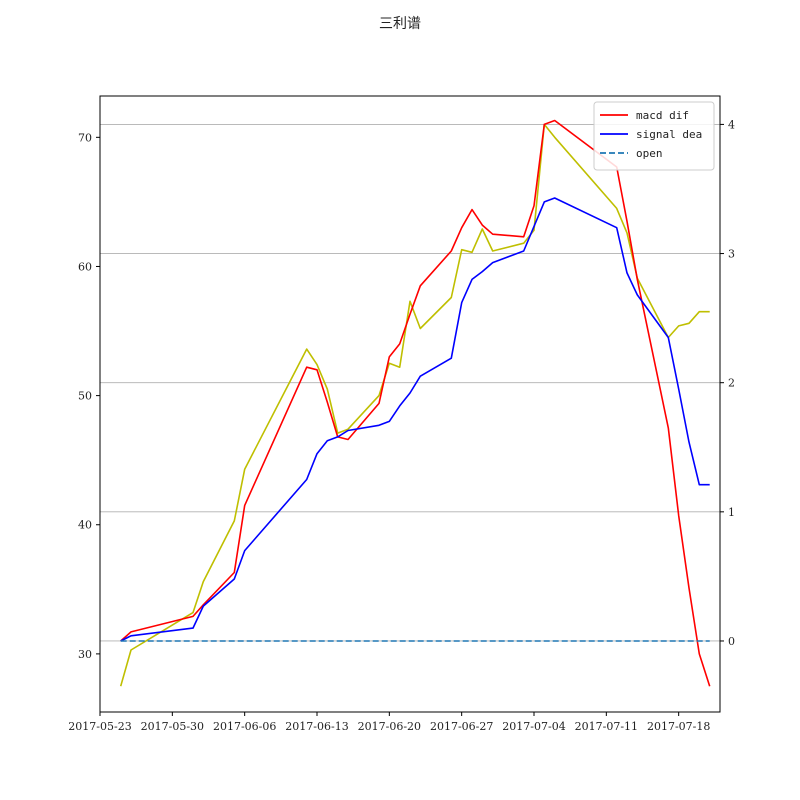 The height and width of the screenshot is (800, 800). What do you see at coordinates (85, 525) in the screenshot?
I see `left-tick-label: 40` at bounding box center [85, 525].